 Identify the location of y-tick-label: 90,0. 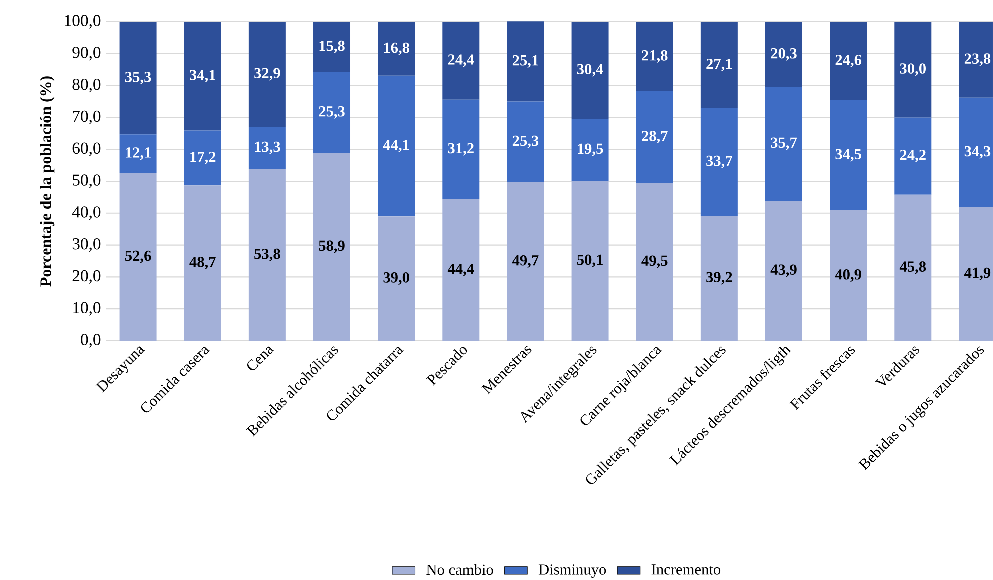
(86, 54).